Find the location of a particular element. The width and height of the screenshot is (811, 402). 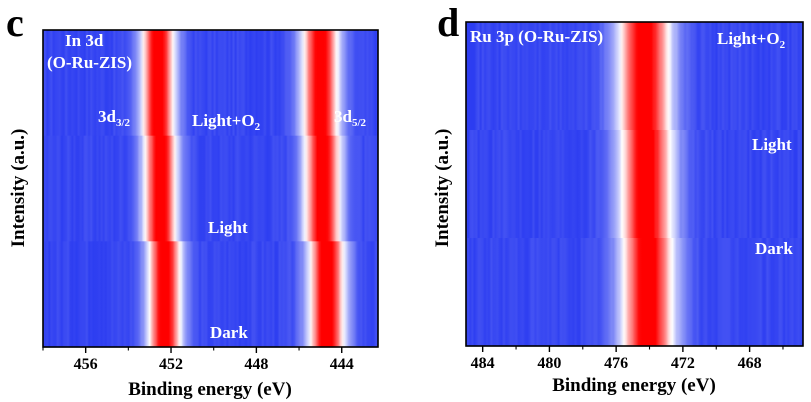

panel-d-title: Ru 3p (O-Ru-ZIS) is located at coordinates (536, 36).